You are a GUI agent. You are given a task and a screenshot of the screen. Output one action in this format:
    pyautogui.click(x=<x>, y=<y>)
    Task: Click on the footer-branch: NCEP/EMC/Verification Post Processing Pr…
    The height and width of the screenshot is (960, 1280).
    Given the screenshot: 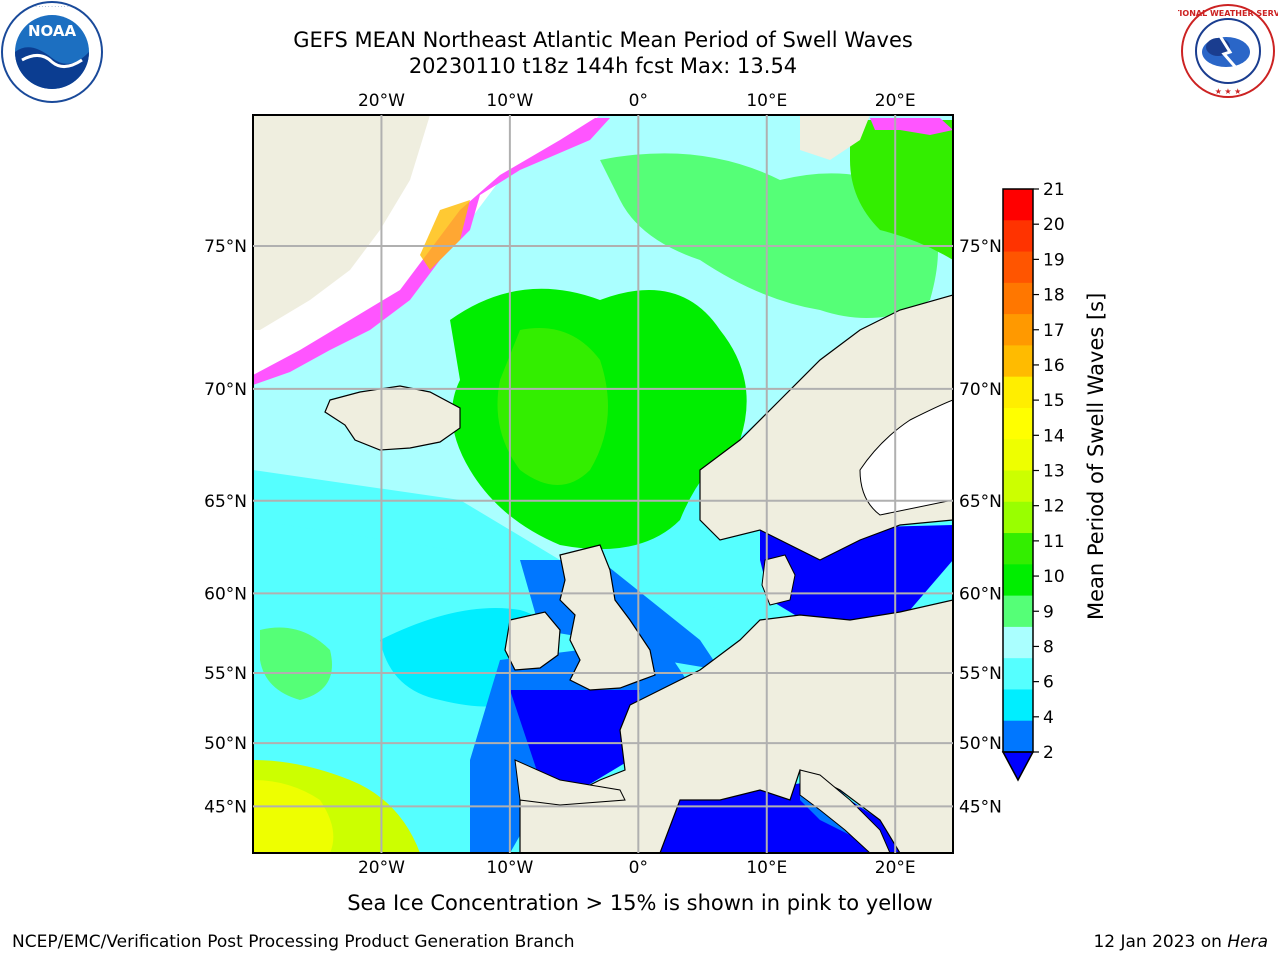 What is the action you would take?
    pyautogui.click(x=293, y=942)
    